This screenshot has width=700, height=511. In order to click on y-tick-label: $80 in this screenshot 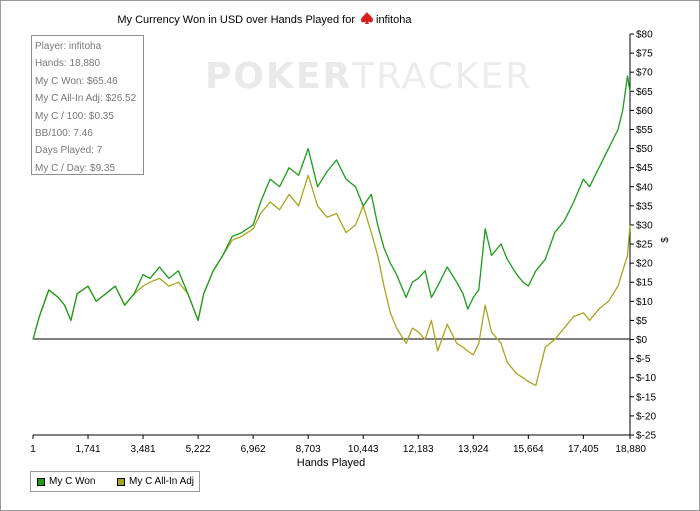, I will do `click(644, 35)`.